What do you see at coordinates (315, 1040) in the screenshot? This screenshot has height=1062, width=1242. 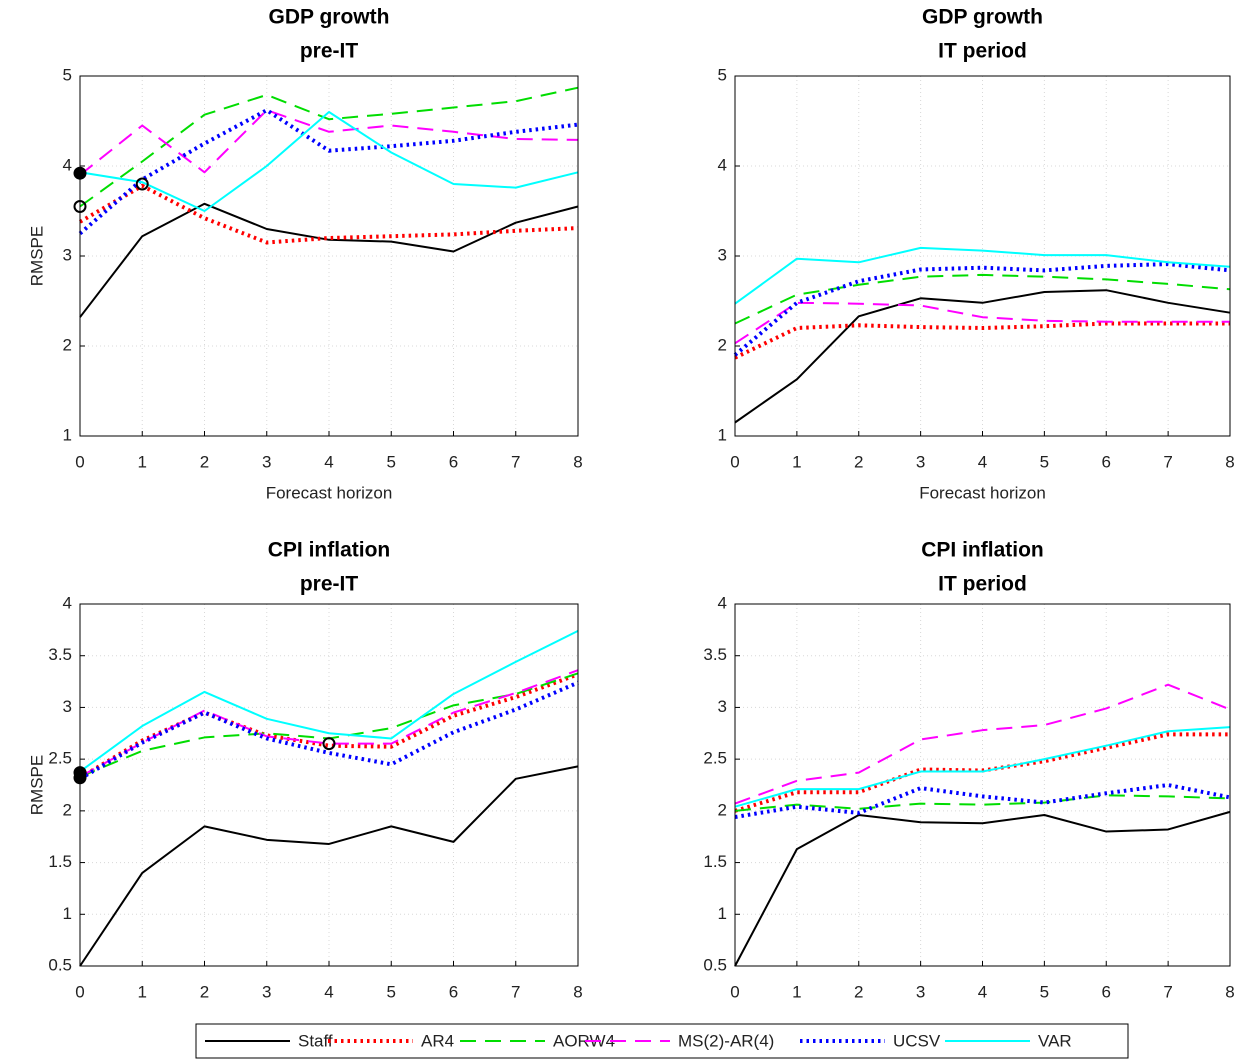 I see `legend-label: Staff` at bounding box center [315, 1040].